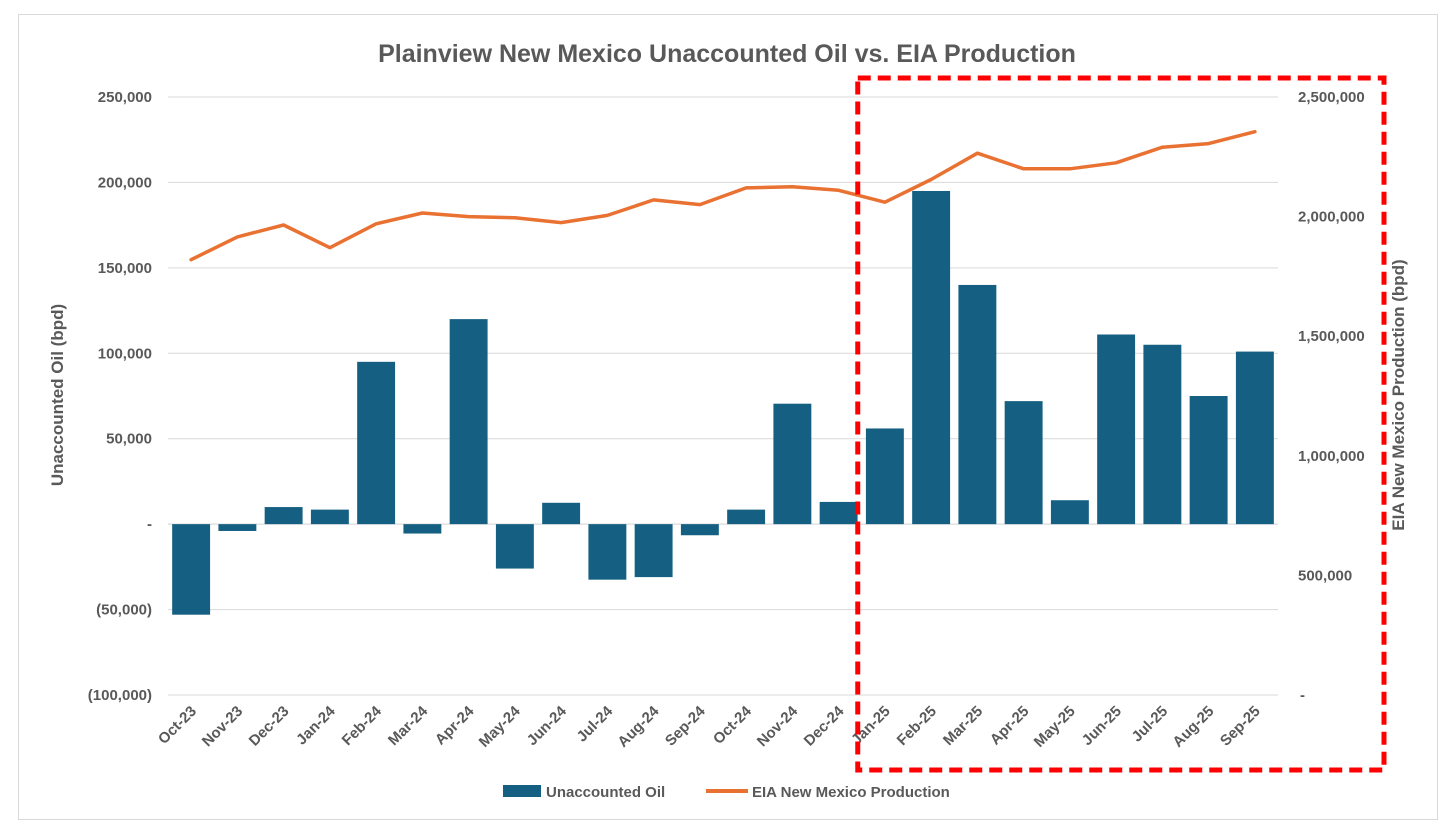  Describe the element at coordinates (778, 726) in the screenshot. I see `x-tick-label: Nov-24` at that location.